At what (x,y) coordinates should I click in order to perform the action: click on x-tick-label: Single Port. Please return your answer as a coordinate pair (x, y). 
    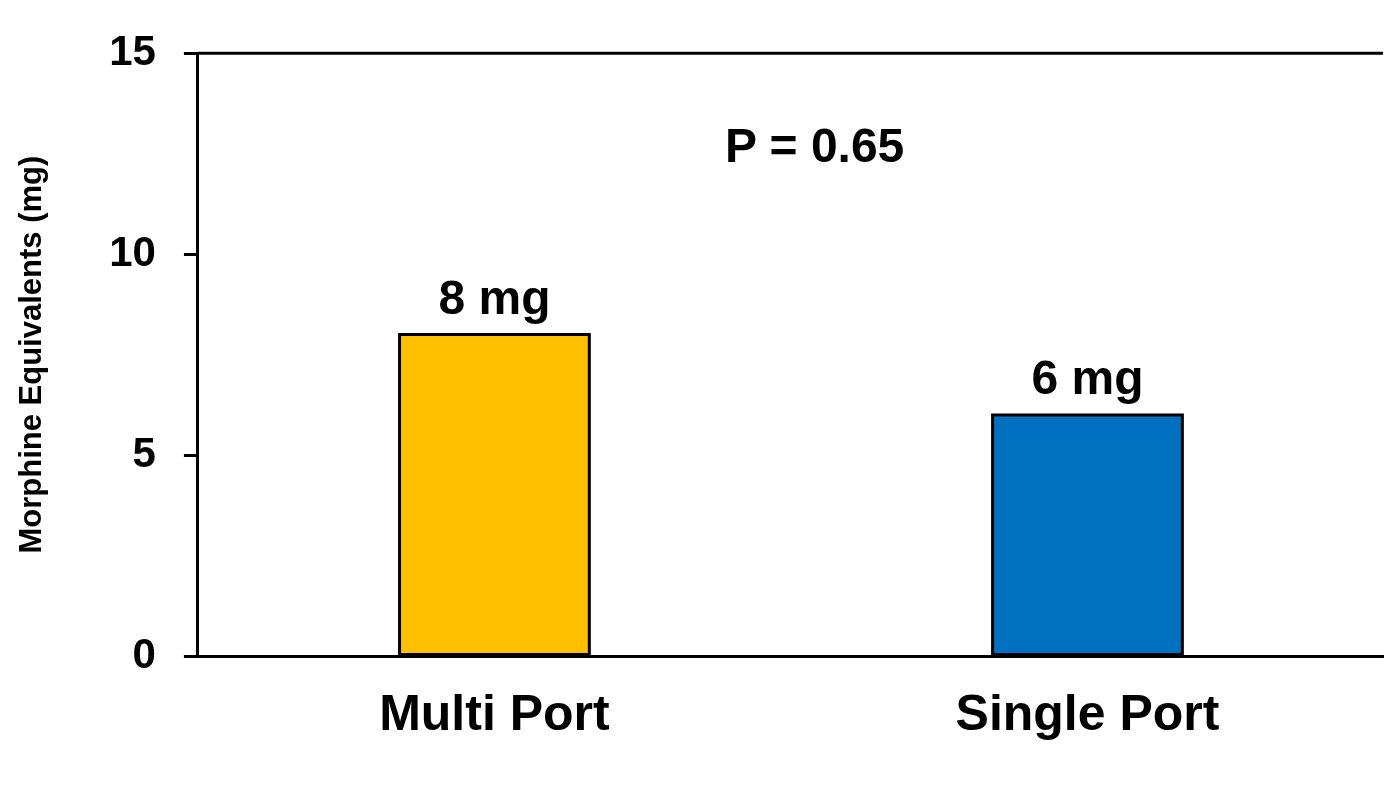
    Looking at the image, I should click on (1087, 712).